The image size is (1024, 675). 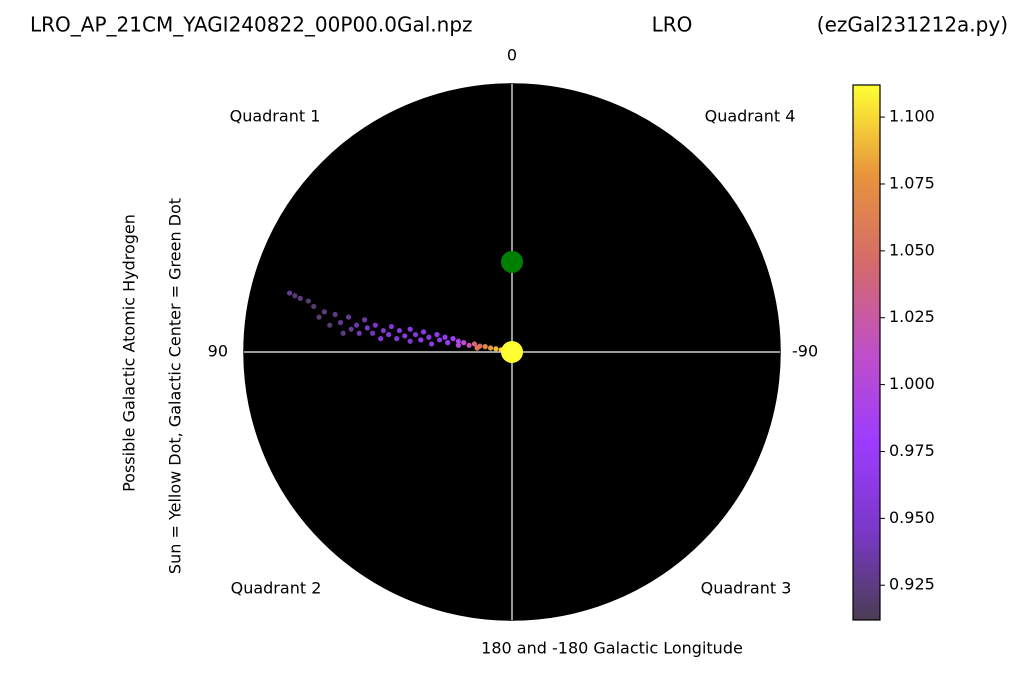 What do you see at coordinates (218, 351) in the screenshot?
I see `left-label: 90` at bounding box center [218, 351].